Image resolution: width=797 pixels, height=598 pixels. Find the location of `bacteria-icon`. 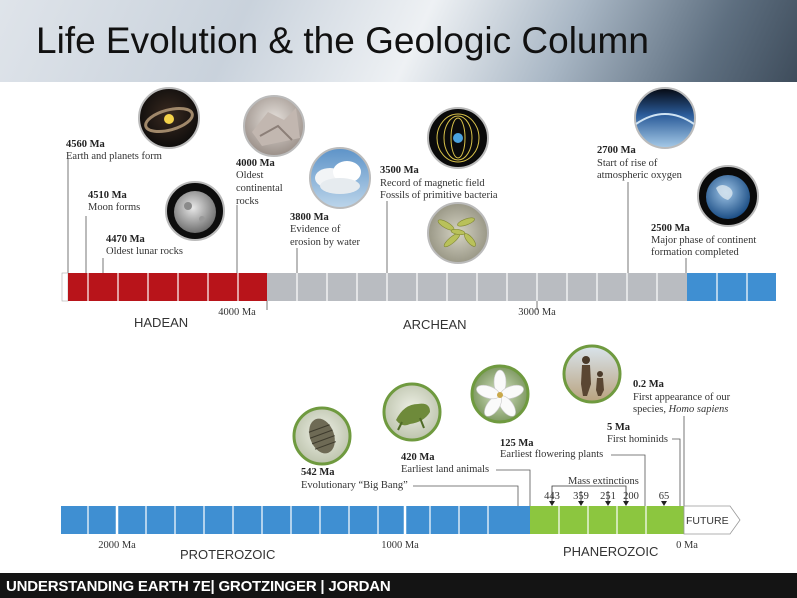

bacteria-icon is located at coordinates (458, 233).